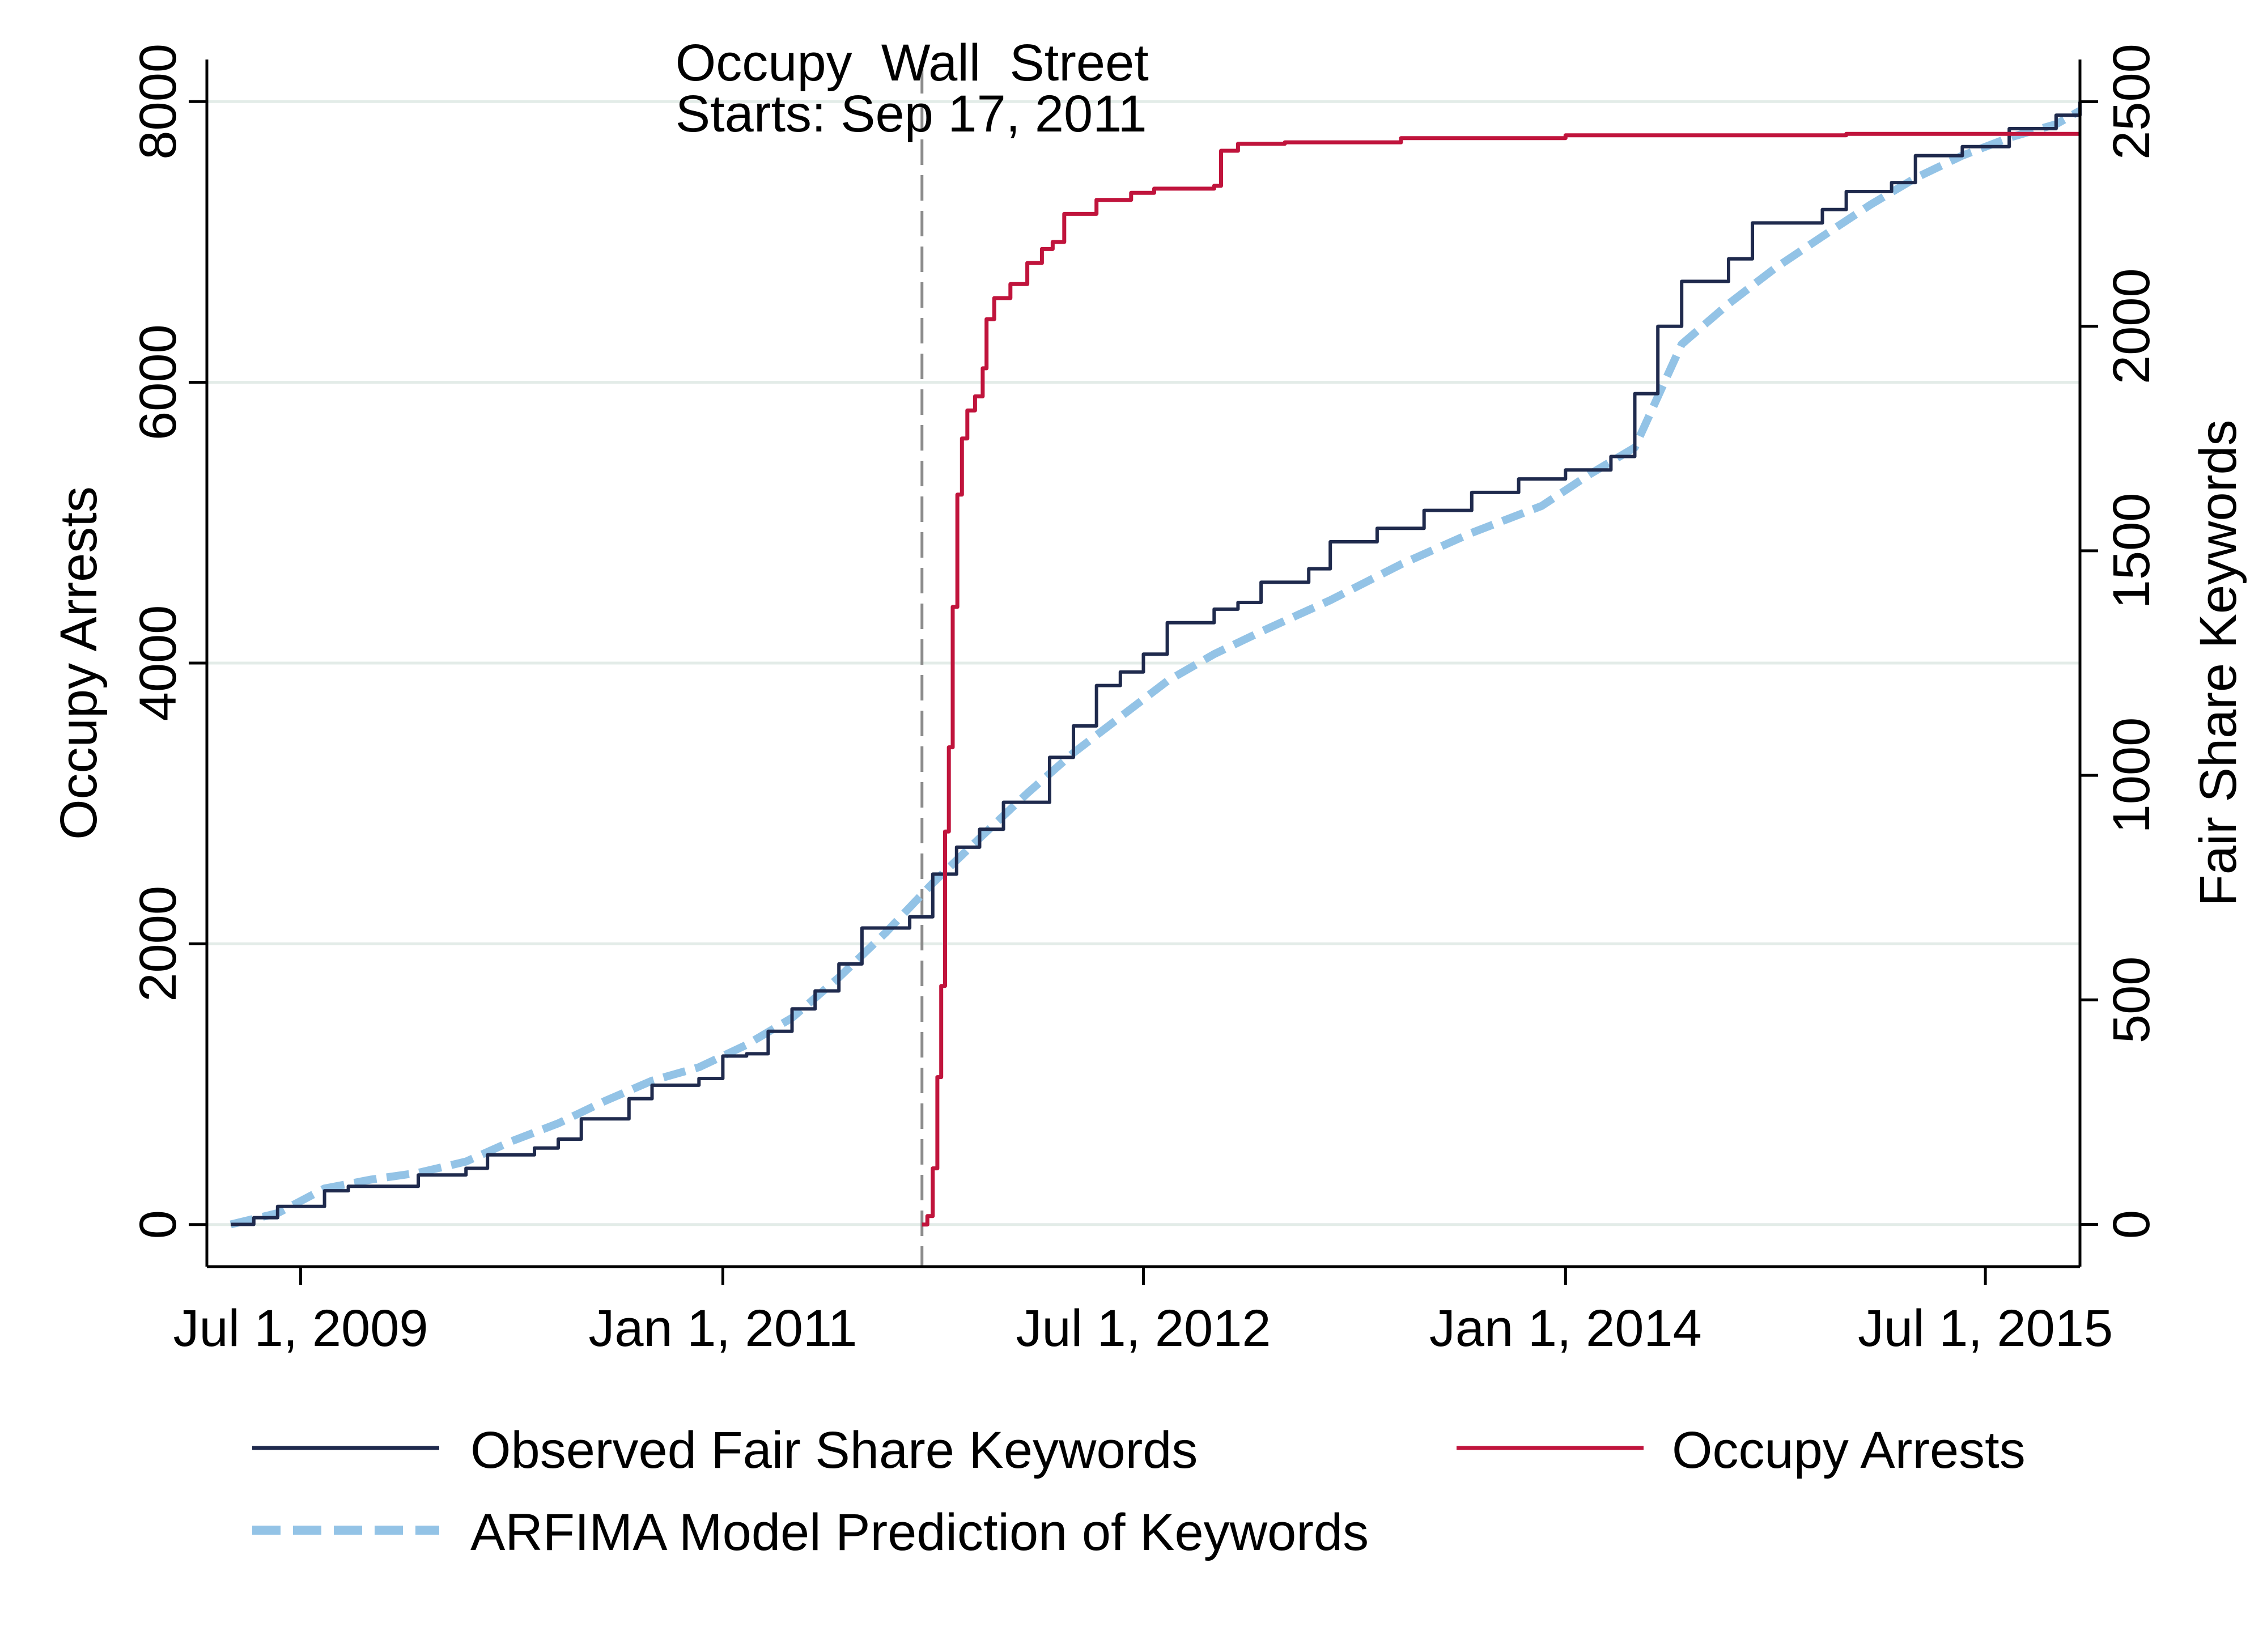 The image size is (2267, 1652). What do you see at coordinates (919, 1532) in the screenshot?
I see `legend-label-arfima: ARFIMA Model Prediction of Keywords` at bounding box center [919, 1532].